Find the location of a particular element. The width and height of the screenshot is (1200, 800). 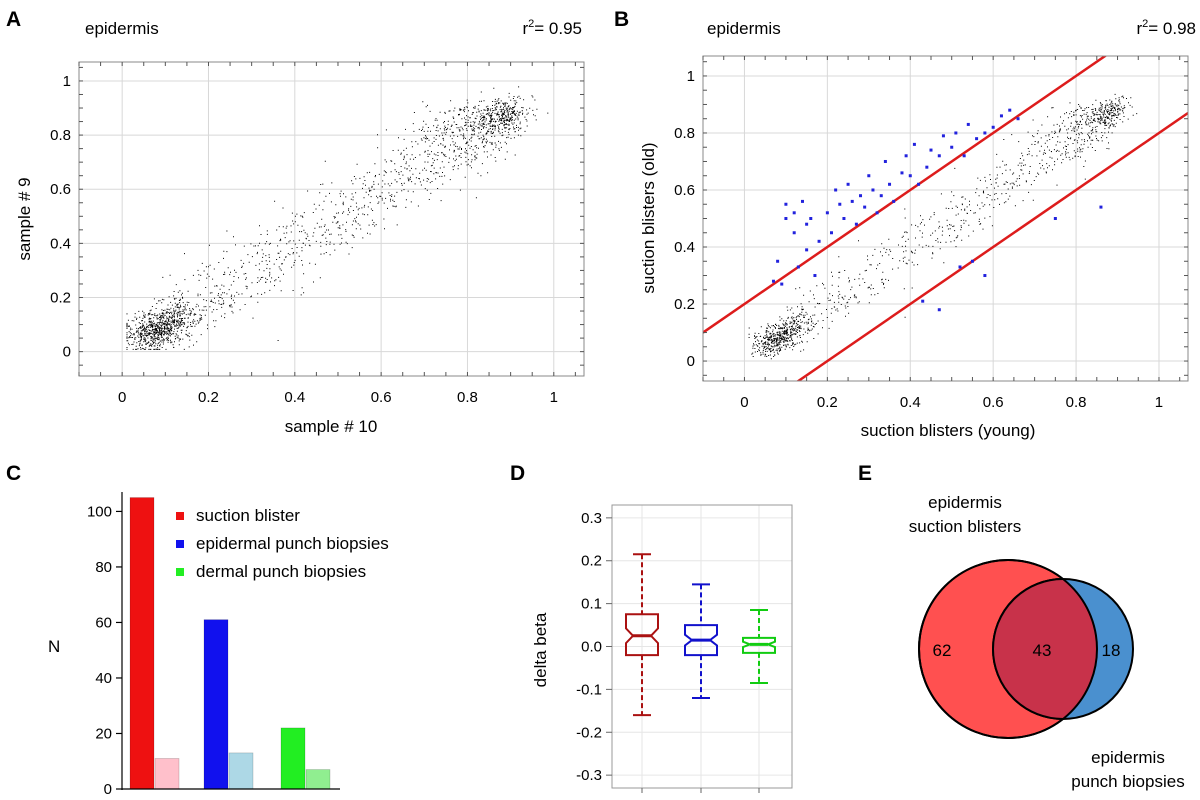

panel-d-grid is located at coordinates (702, 646).